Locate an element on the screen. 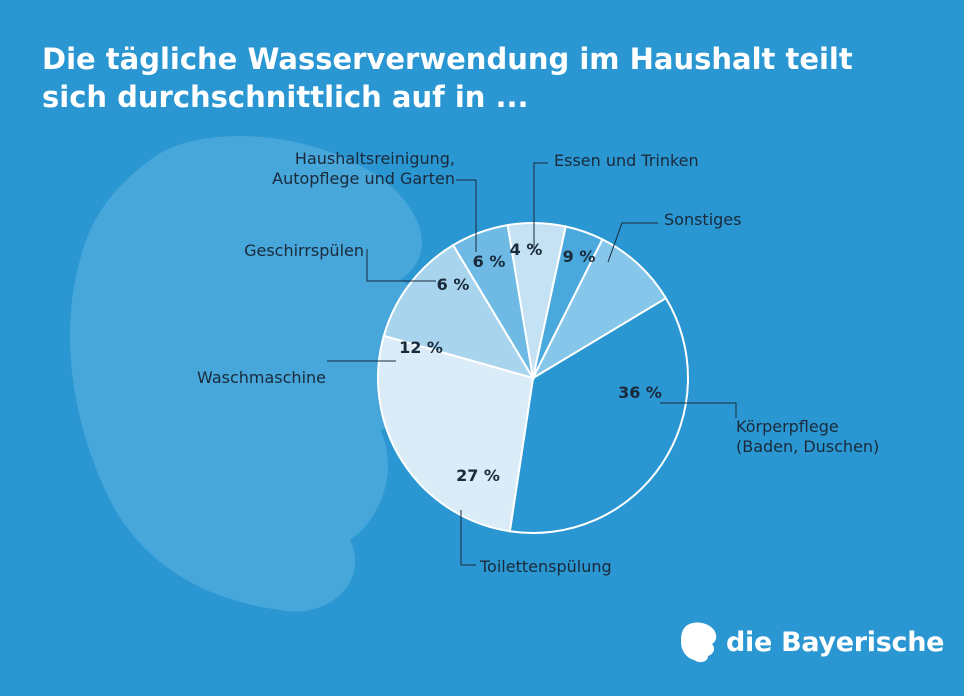 The height and width of the screenshot is (696, 964). pie-slice-waschmaschine is located at coordinates (459, 311).